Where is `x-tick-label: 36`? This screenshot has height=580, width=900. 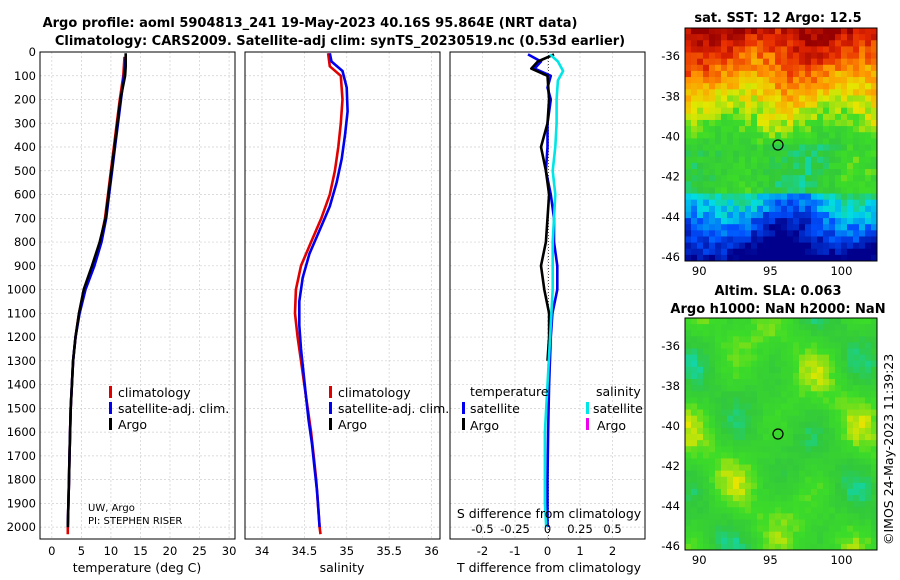 x-tick-label: 36 is located at coordinates (431, 551).